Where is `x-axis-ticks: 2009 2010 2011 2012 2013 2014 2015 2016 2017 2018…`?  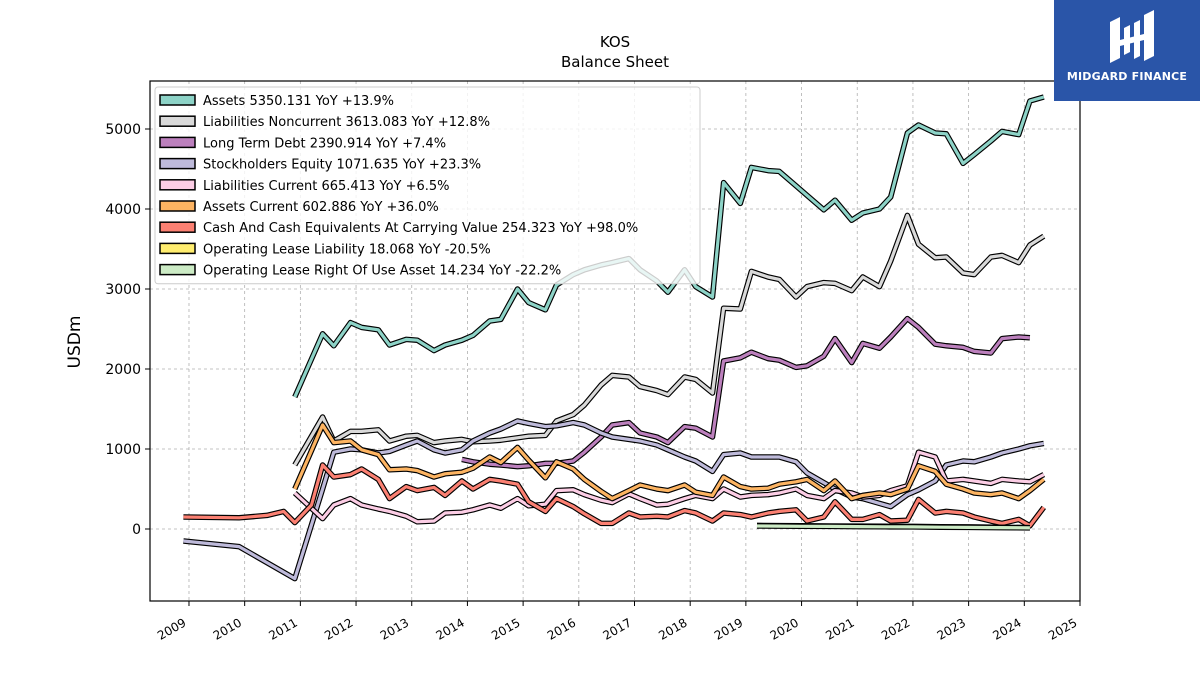
x-axis-ticks: 2009 2010 2011 2012 2013 2014 2015 2016 2017 2018… is located at coordinates (618, 622).